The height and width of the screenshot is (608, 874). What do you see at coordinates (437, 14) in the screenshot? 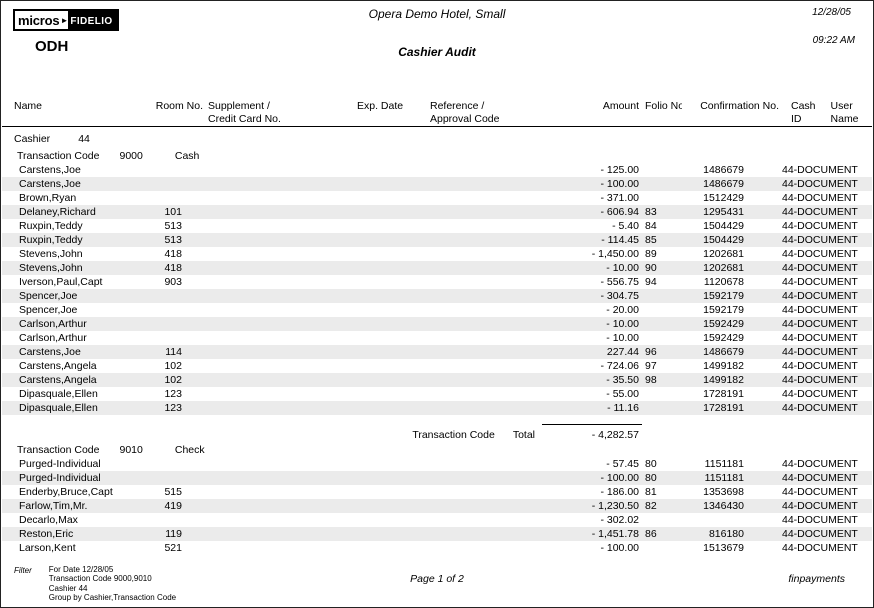
I see `hotel-name: Opera Demo Hotel, Small` at bounding box center [437, 14].